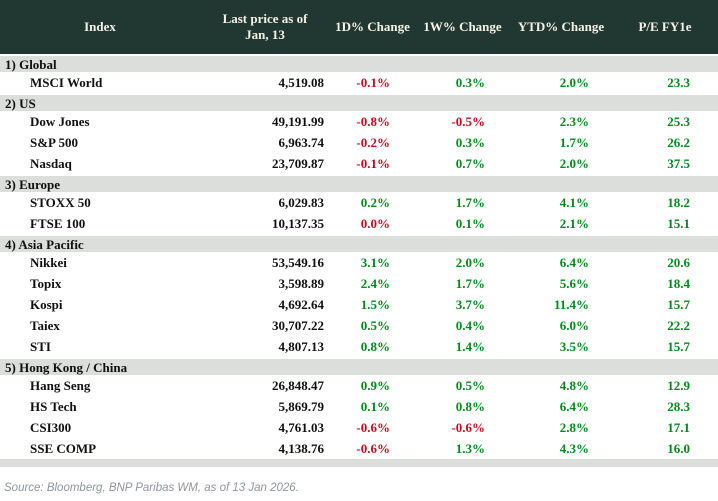 The image size is (718, 501). Describe the element at coordinates (375, 346) in the screenshot. I see `cell-1d-change: 0.8%` at that location.